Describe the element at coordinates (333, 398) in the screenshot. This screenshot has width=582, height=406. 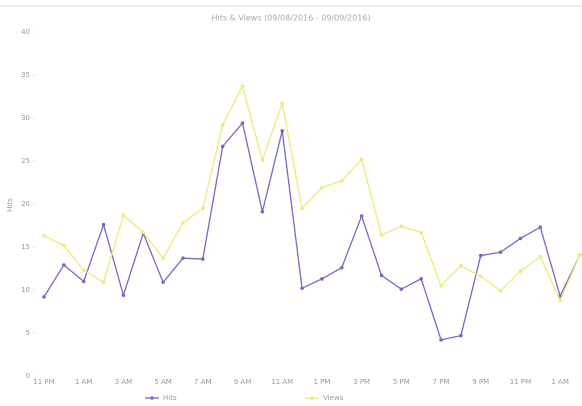
I see `legend-label: Views` at that location.